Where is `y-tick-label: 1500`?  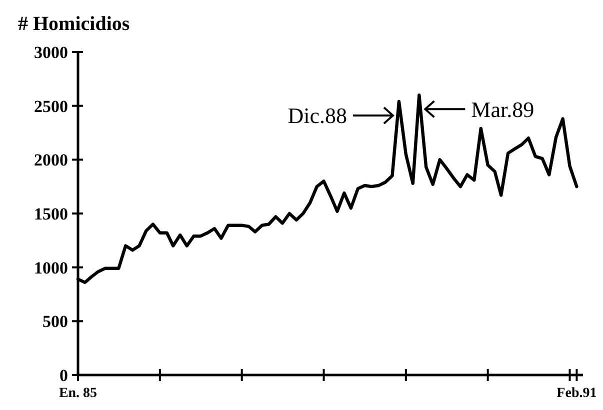
y-tick-label: 1500 is located at coordinates (51, 214).